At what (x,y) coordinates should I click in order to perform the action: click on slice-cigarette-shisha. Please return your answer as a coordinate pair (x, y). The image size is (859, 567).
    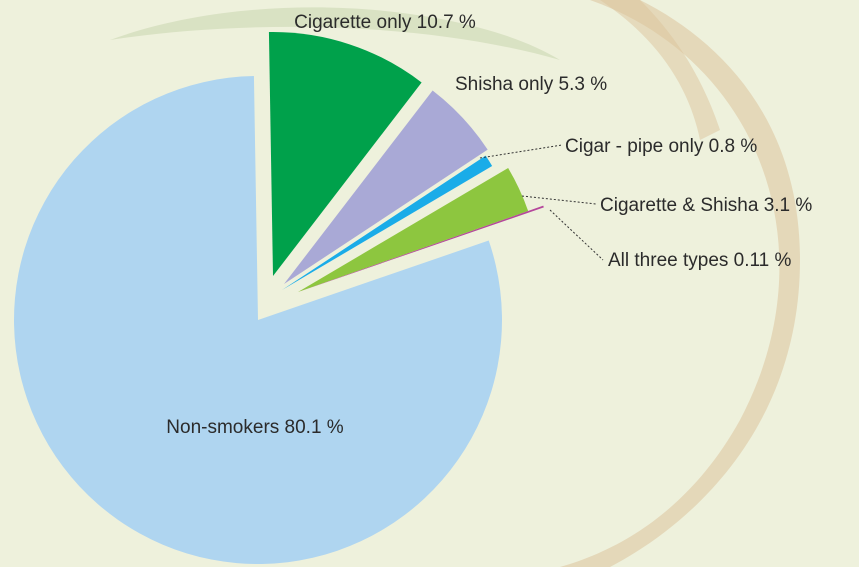
    Looking at the image, I should click on (413, 230).